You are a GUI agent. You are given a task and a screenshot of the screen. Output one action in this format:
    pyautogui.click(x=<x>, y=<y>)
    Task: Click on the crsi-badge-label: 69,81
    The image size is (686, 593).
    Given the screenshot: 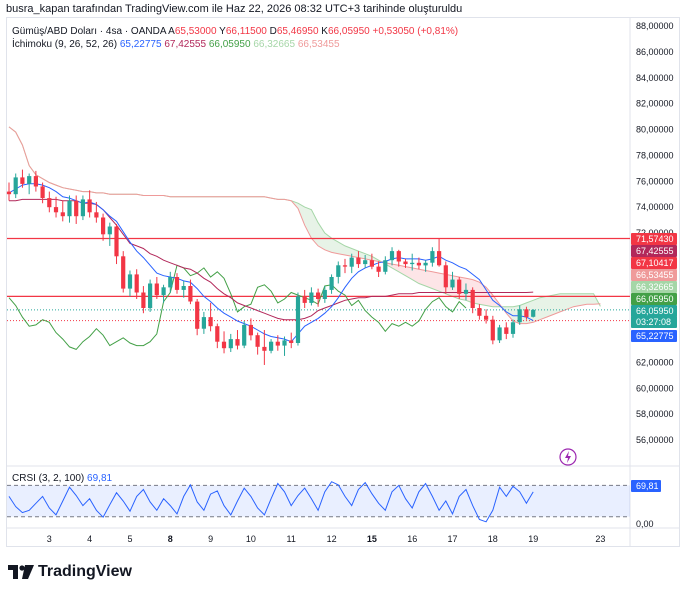 What is the action you would take?
    pyautogui.click(x=647, y=486)
    